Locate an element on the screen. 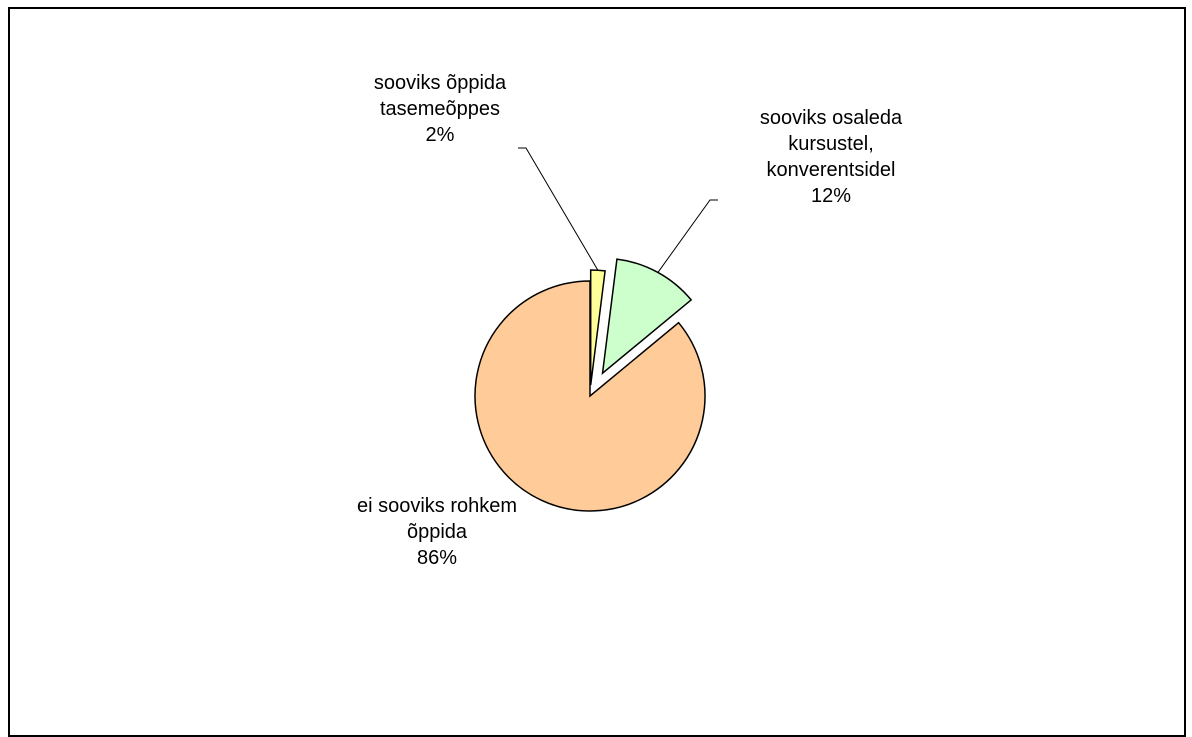 This screenshot has height=737, width=1192. slice-label-line: 86% is located at coordinates (437, 558).